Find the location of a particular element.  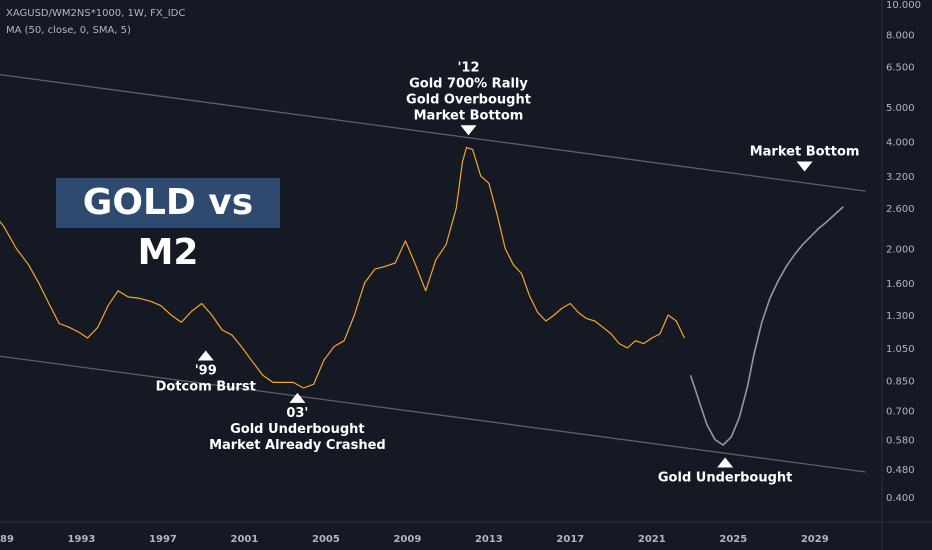

x-tick-label: 1989 is located at coordinates (7, 539).